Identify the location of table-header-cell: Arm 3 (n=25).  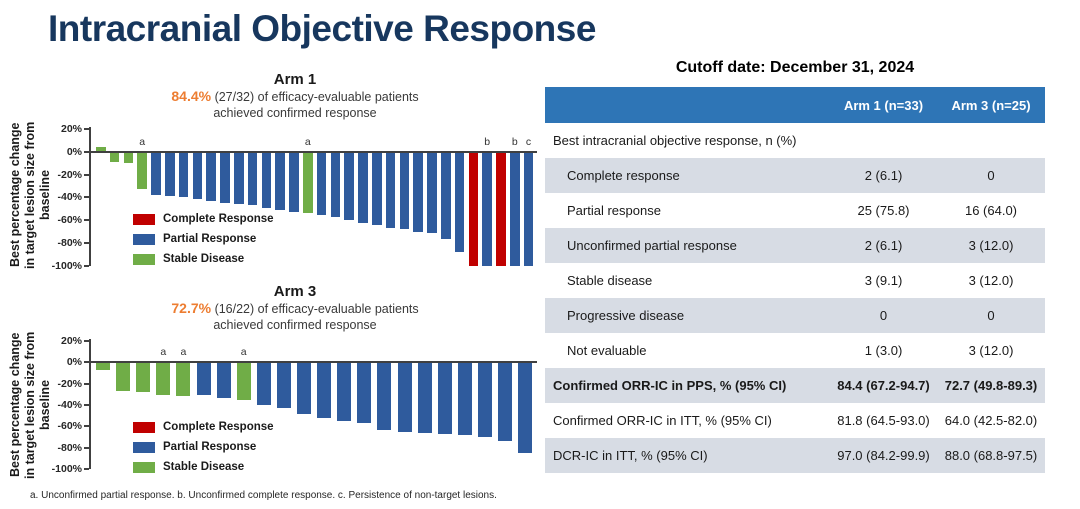
(991, 105).